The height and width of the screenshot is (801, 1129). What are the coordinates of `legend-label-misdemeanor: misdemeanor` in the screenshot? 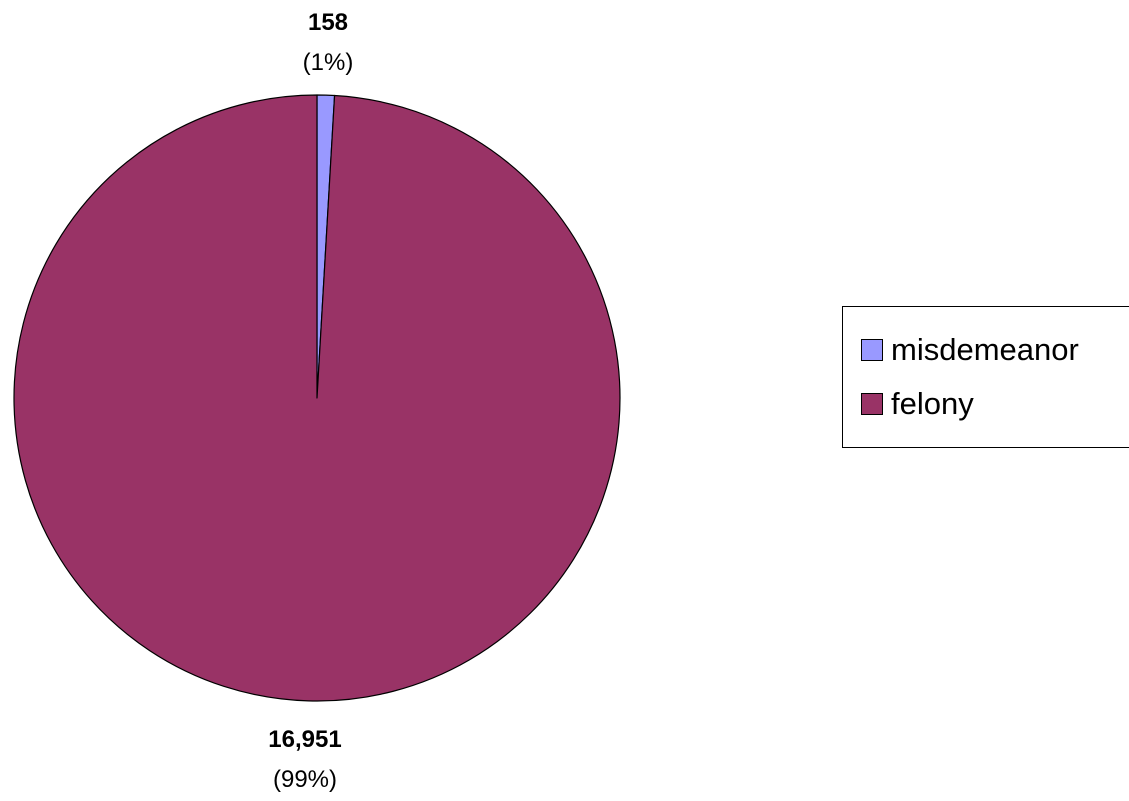 It's located at (985, 349).